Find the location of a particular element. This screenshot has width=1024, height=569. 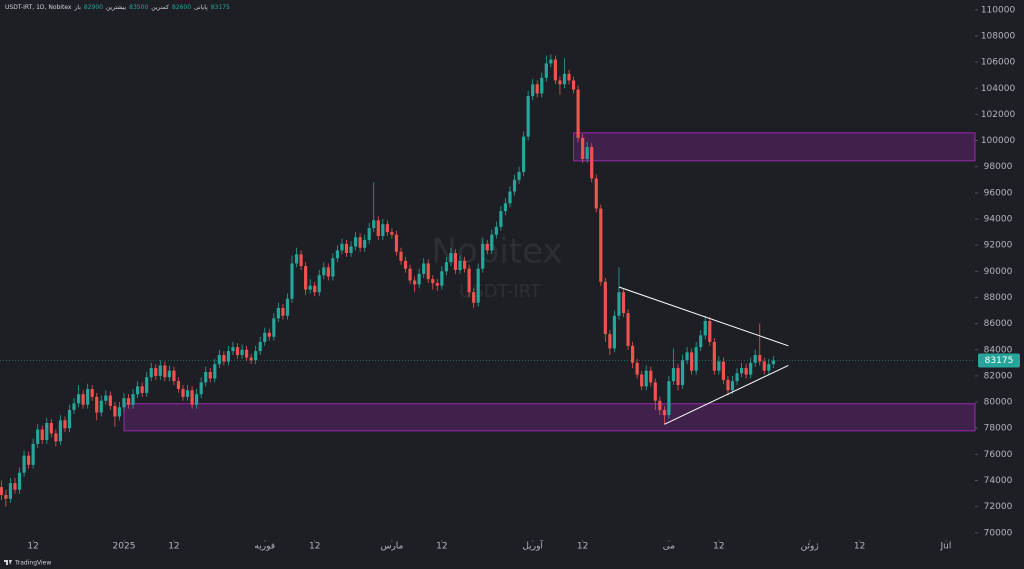

legend-label: پایانی is located at coordinates (201, 7).